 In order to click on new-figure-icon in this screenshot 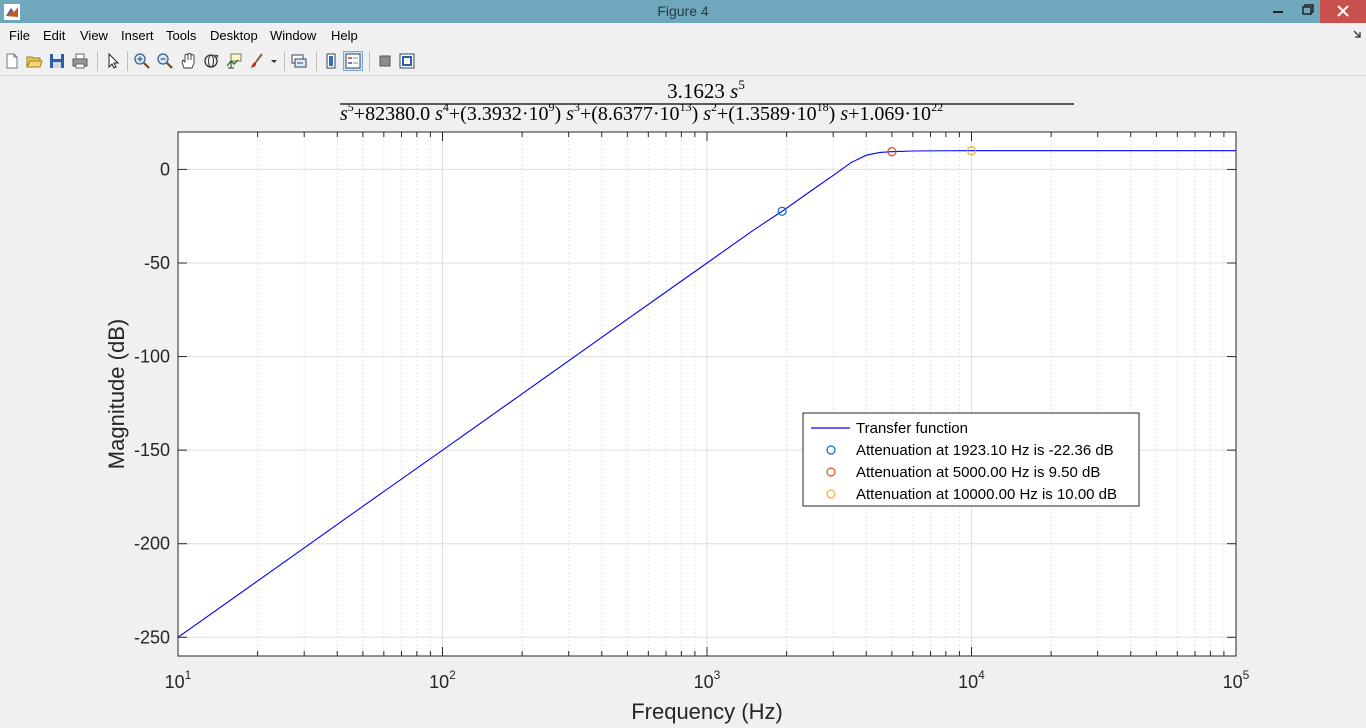, I will do `click(12, 61)`.